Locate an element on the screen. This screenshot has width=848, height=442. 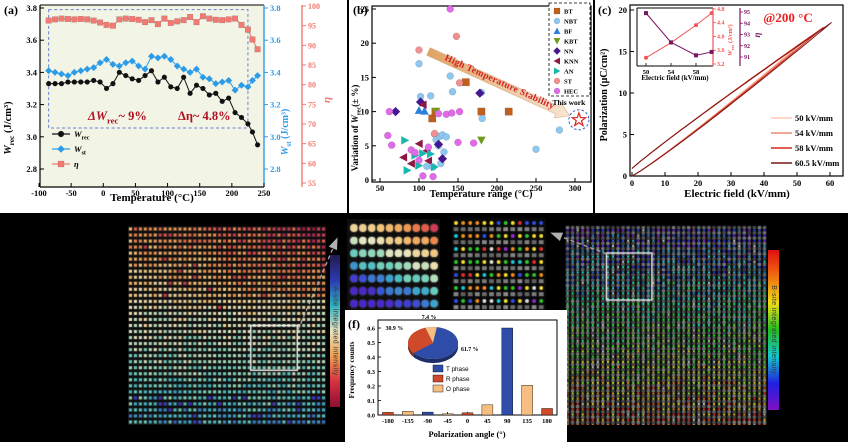
svg-text: 5 is located at coordinates (367, 146).